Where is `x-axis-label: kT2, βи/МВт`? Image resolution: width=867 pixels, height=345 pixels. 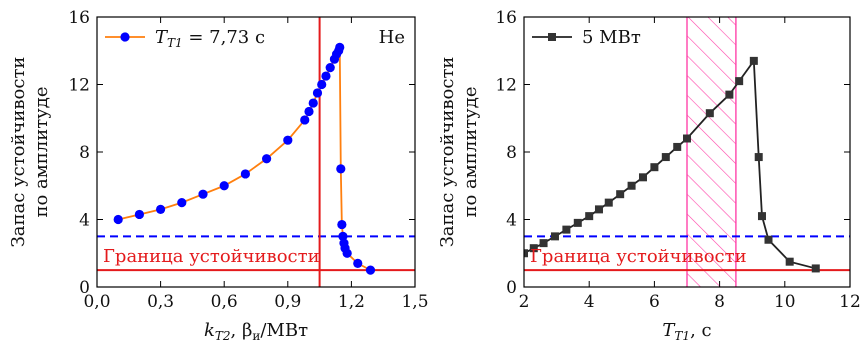
x-axis-label: kT2, βи/МВт is located at coordinates (256, 331).